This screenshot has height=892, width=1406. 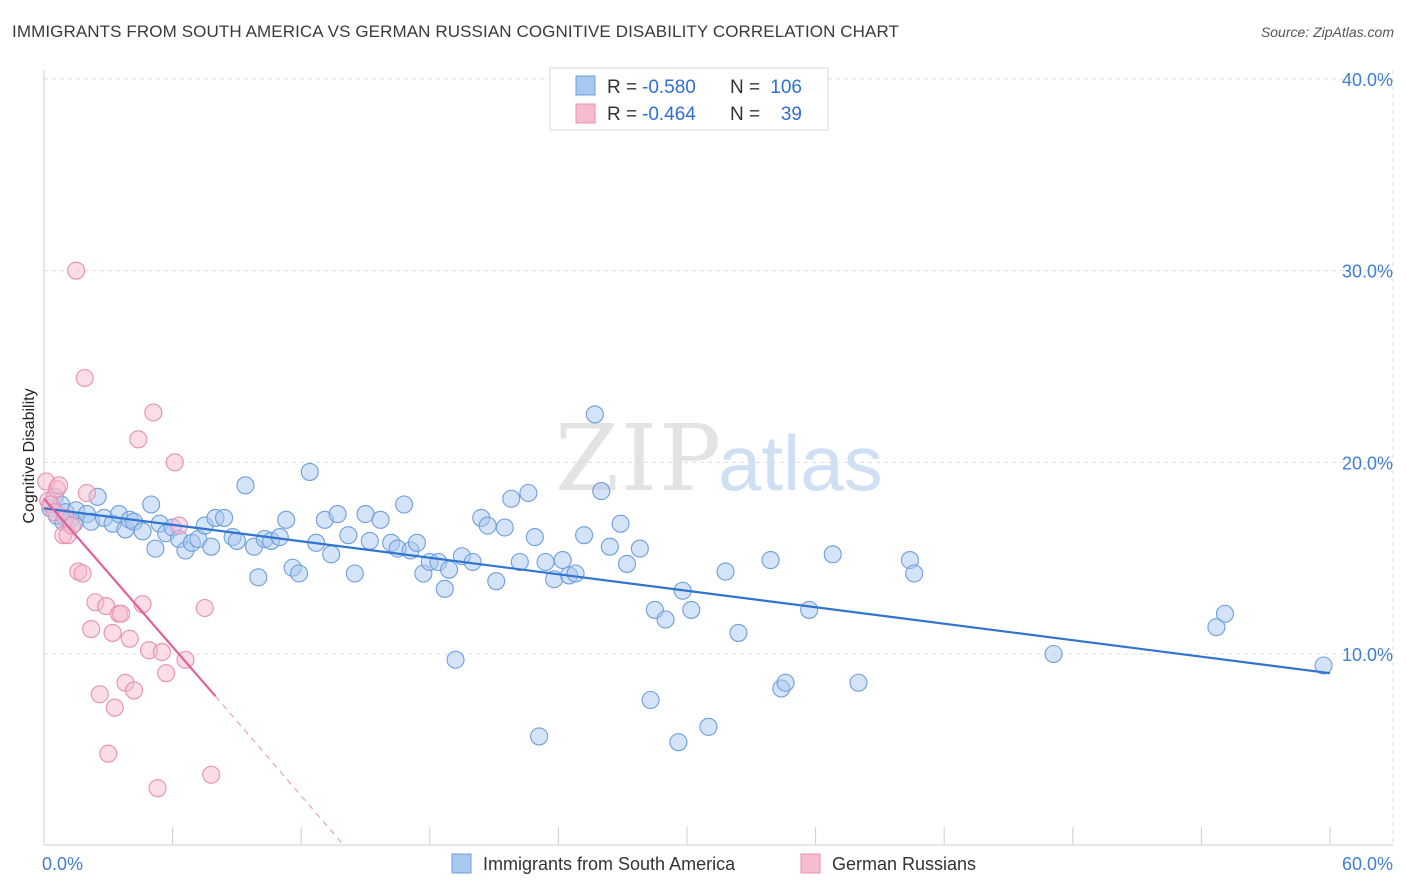 What do you see at coordinates (786, 87) in the screenshot?
I see `legend-n-value-1: 106` at bounding box center [786, 87].